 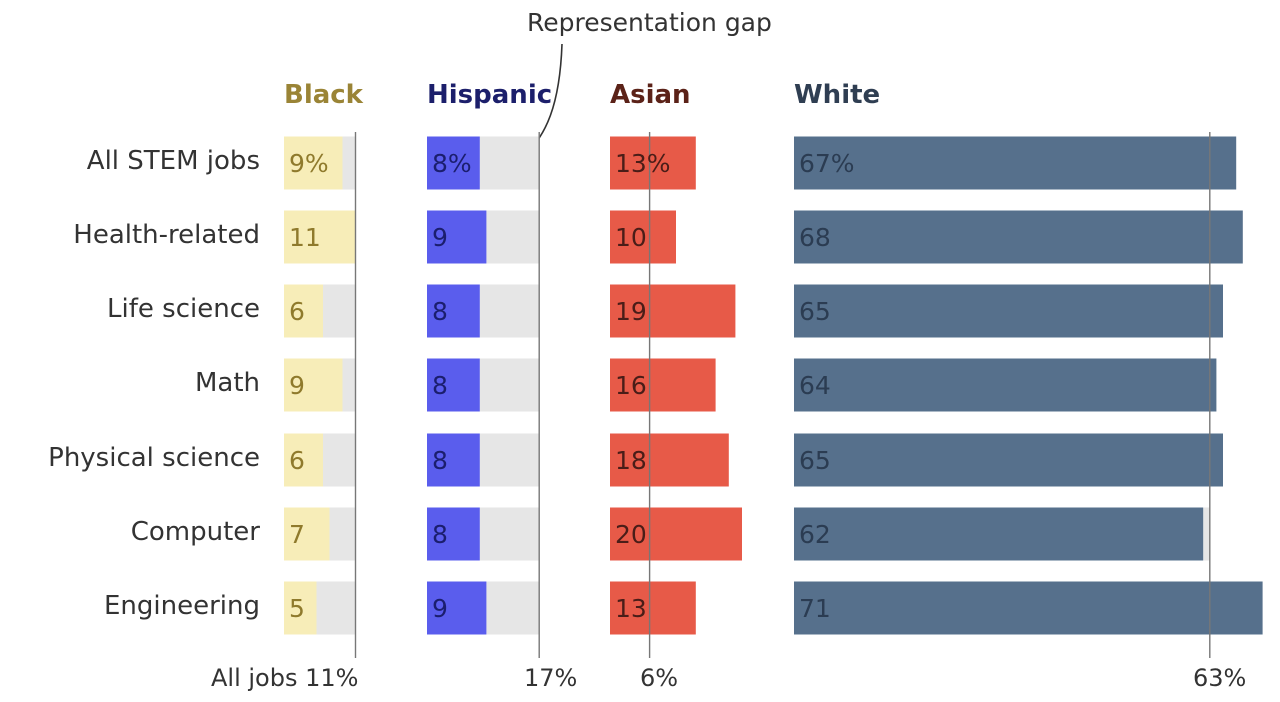 What do you see at coordinates (453, 385) in the screenshot?
I see `bar-hispanic-math` at bounding box center [453, 385].